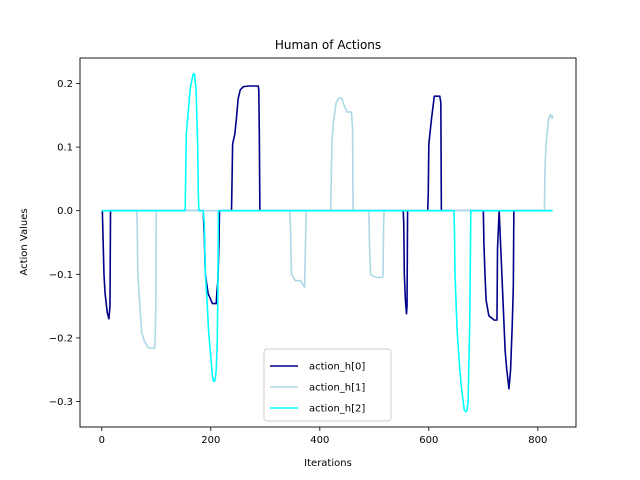 This screenshot has width=640, height=480. What do you see at coordinates (337, 367) in the screenshot?
I see `legend-label-0: action_h[0]` at bounding box center [337, 367].